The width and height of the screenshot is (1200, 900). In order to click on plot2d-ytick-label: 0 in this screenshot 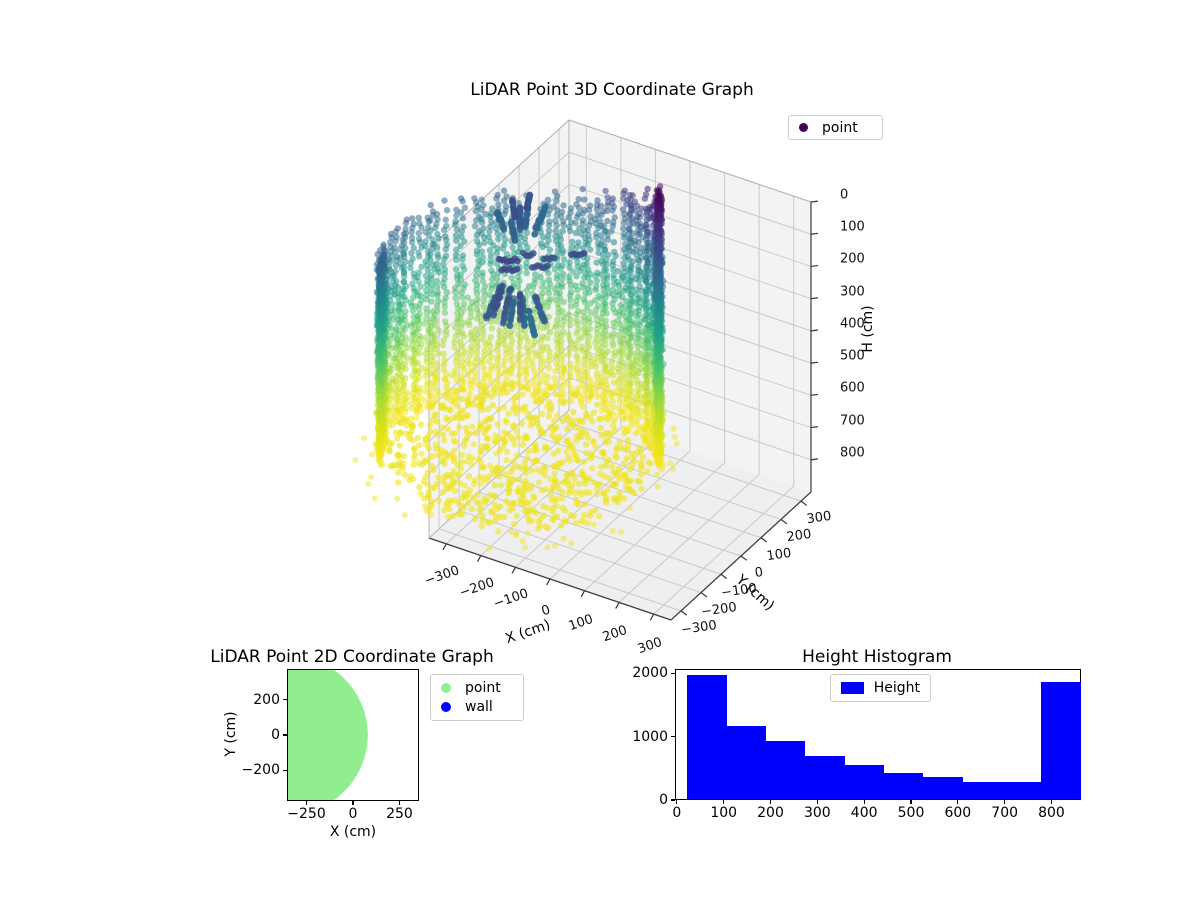, I will do `click(275, 735)`.